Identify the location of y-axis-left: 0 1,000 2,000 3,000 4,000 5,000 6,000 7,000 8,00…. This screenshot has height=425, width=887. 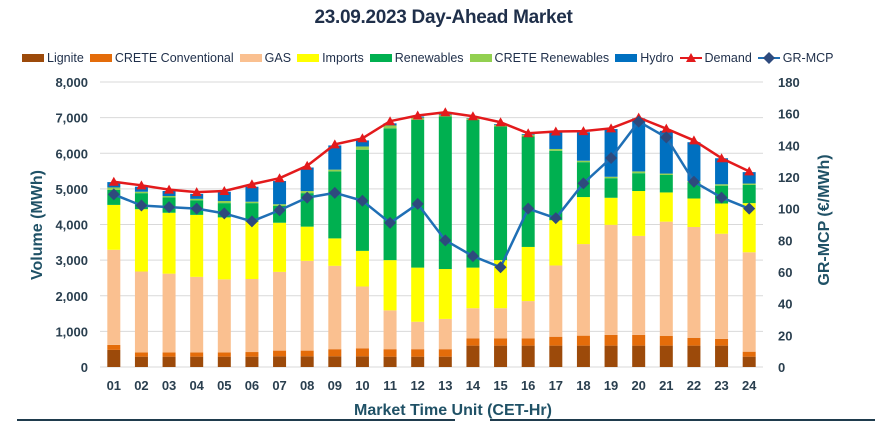
(71, 225).